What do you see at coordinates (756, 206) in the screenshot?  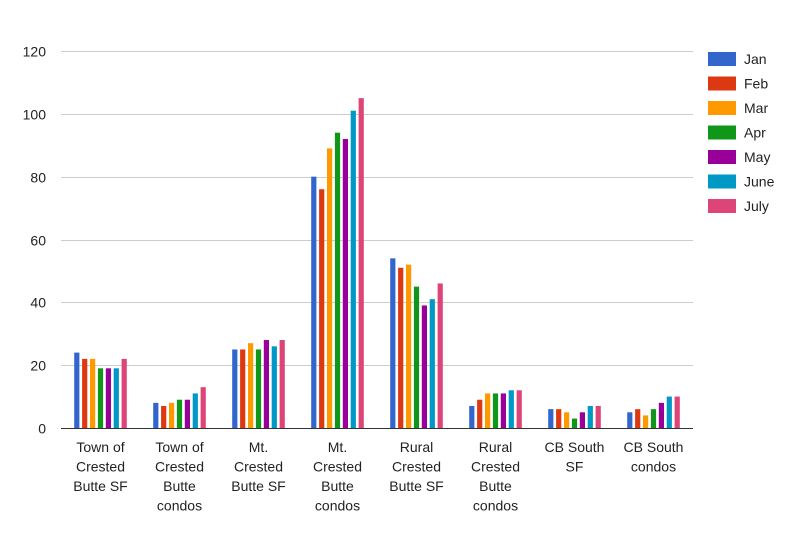 I see `legend-label-july: July` at bounding box center [756, 206].